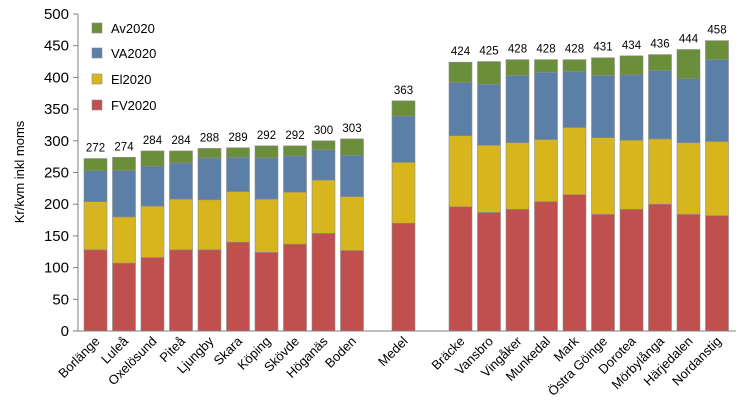 This screenshot has height=419, width=746. What do you see at coordinates (78, 357) in the screenshot?
I see `x-category-label: Borlänge` at bounding box center [78, 357].